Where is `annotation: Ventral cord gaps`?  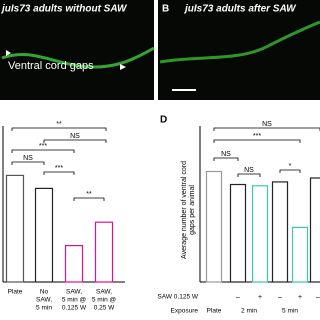 annotation: Ventral cord gaps is located at coordinates (51, 66).